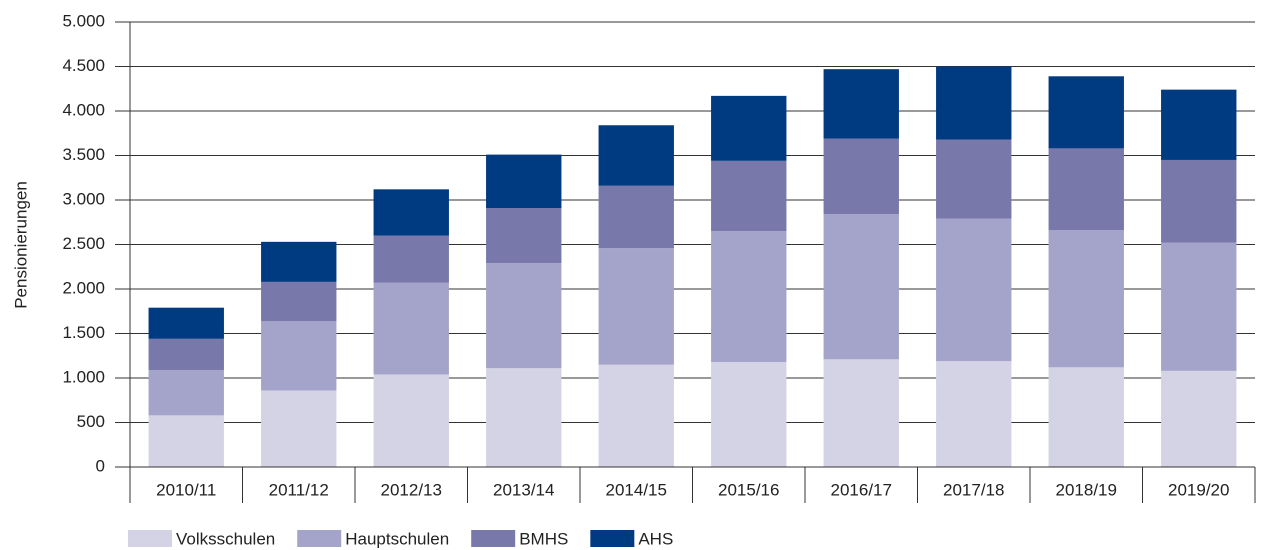 The width and height of the screenshot is (1265, 550). What do you see at coordinates (1198, 489) in the screenshot?
I see `x-tick-label: 2019/20` at bounding box center [1198, 489].